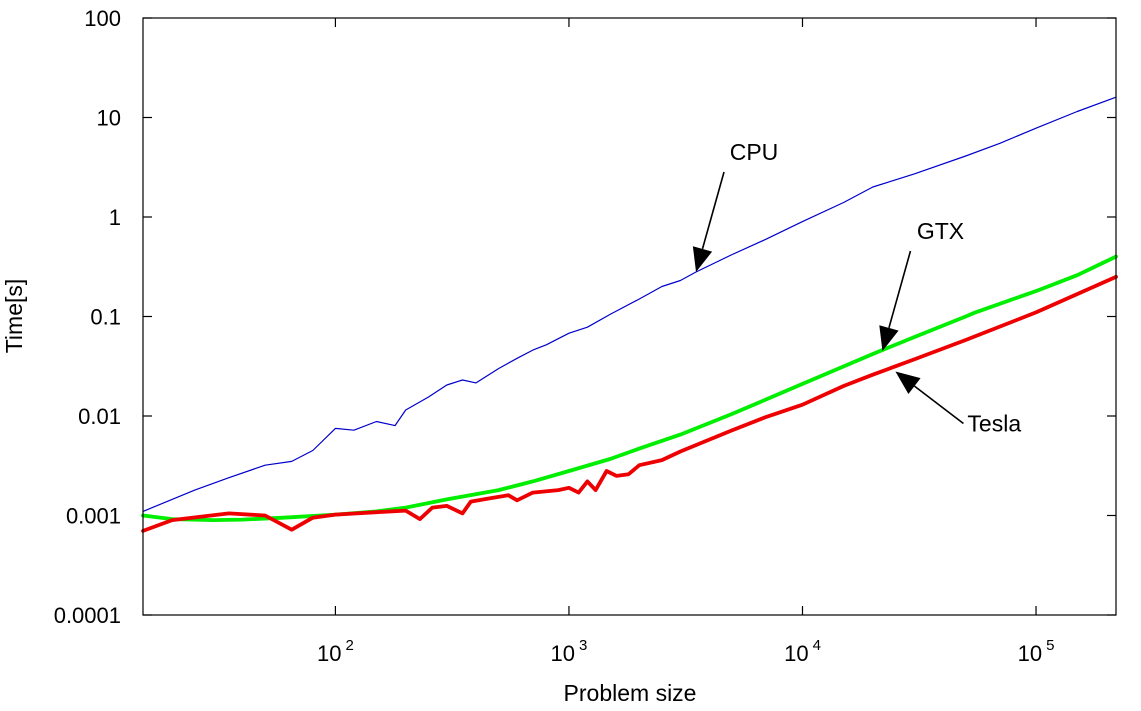 The height and width of the screenshot is (711, 1141). Describe the element at coordinates (335, 651) in the screenshot. I see `x-tick-label: 10 2` at that location.